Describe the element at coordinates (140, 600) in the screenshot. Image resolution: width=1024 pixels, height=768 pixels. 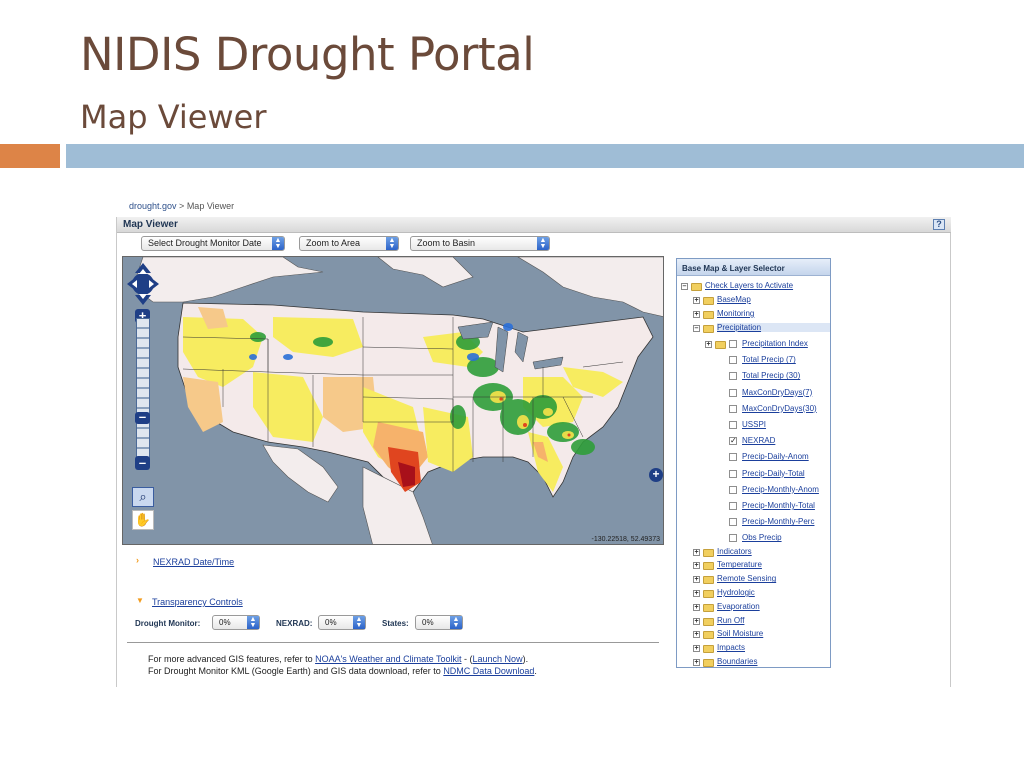
I see `chevron-down-icon: ▼` at that location.